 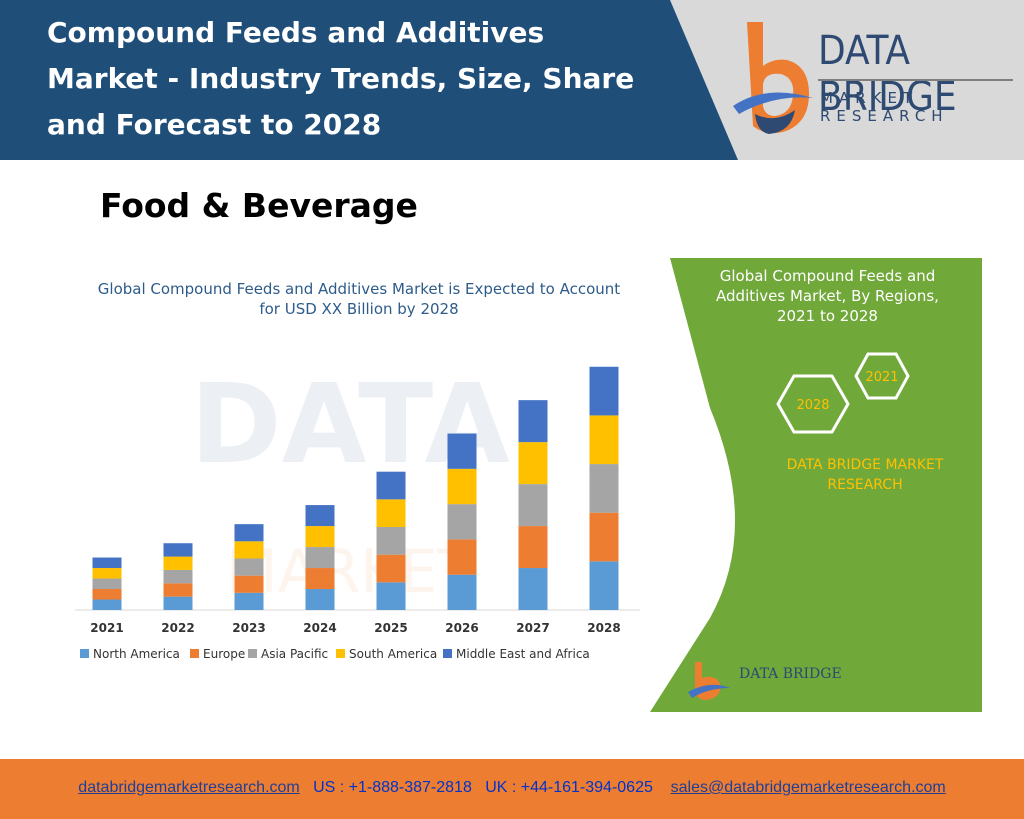 I want to click on bar-2023-north-america, so click(x=249, y=601).